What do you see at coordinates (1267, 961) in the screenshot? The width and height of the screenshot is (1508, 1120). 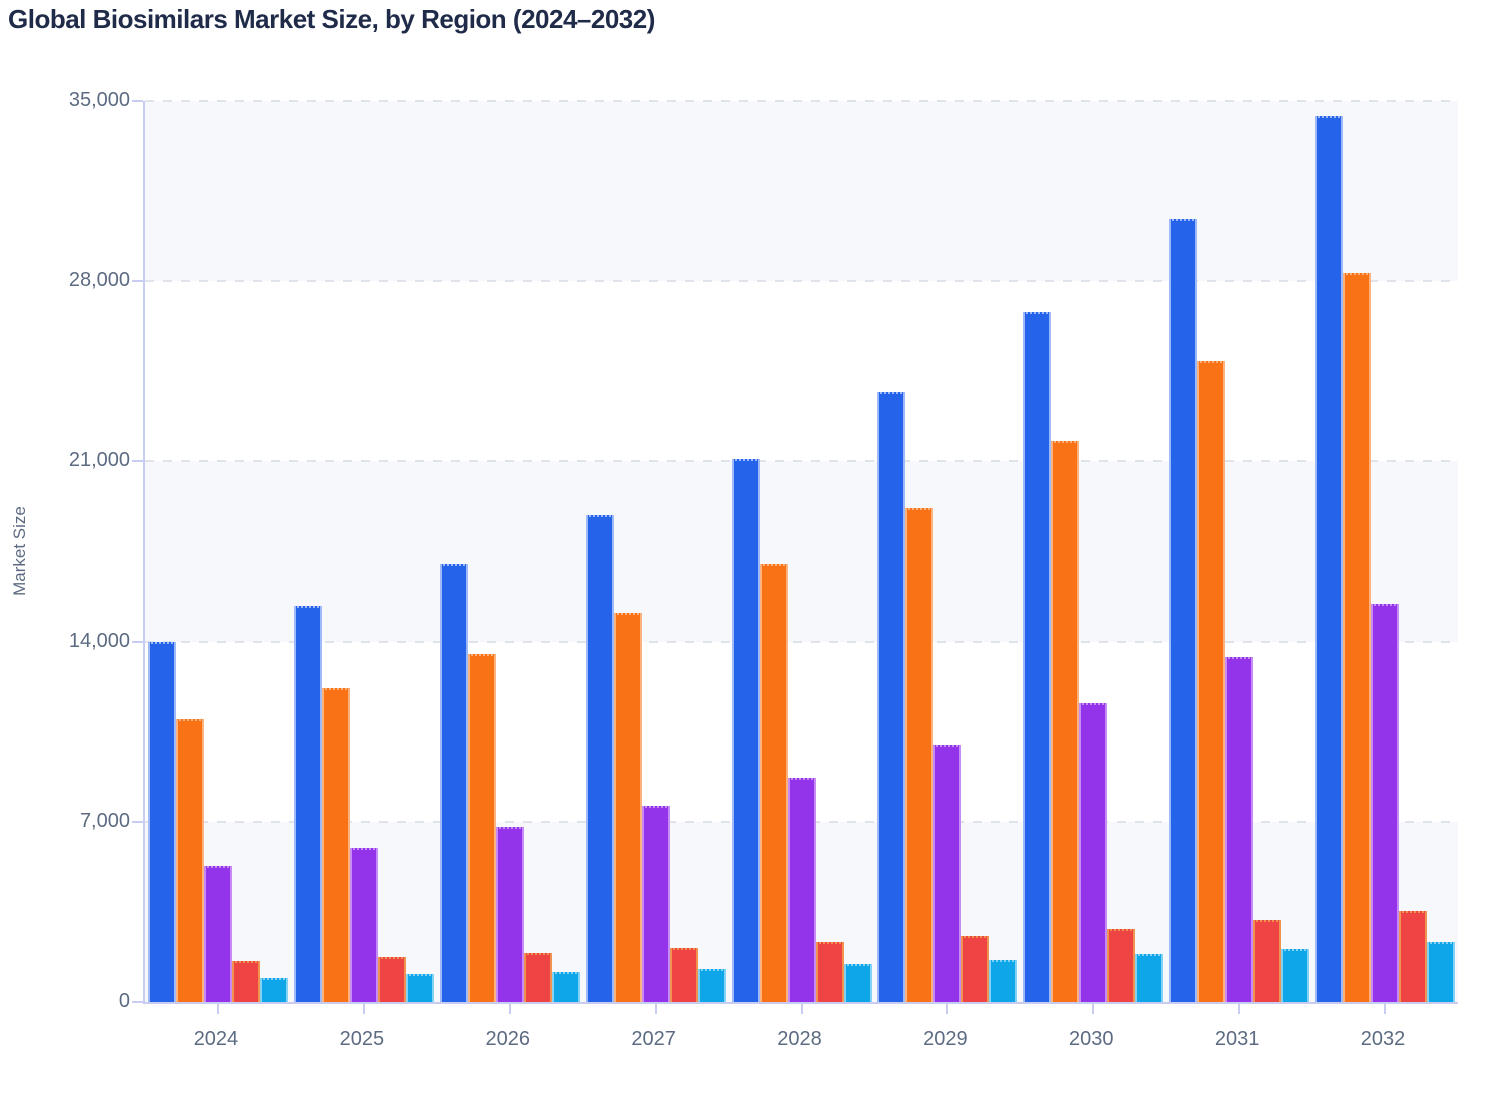 I see `bar-2031-red` at bounding box center [1267, 961].